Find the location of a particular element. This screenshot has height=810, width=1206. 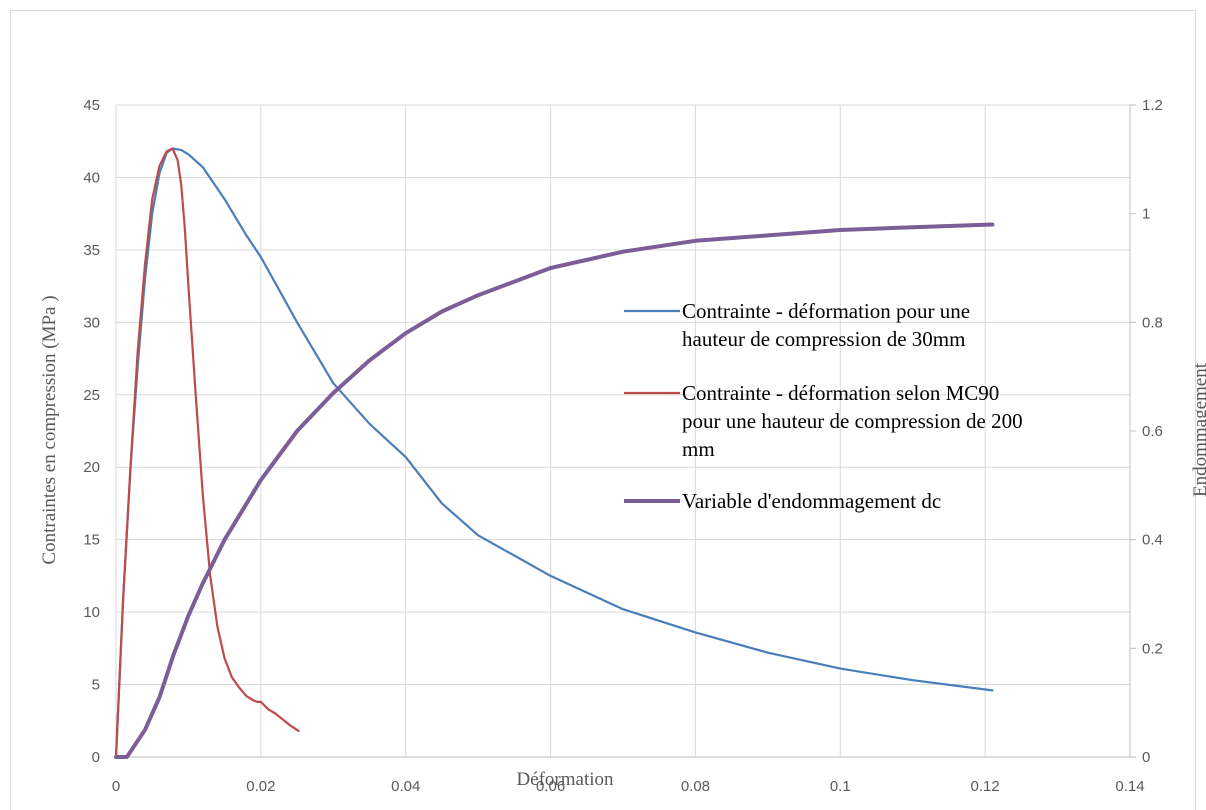

legend-entry-3: Variable d'endommagement dc is located at coordinates (811, 501).